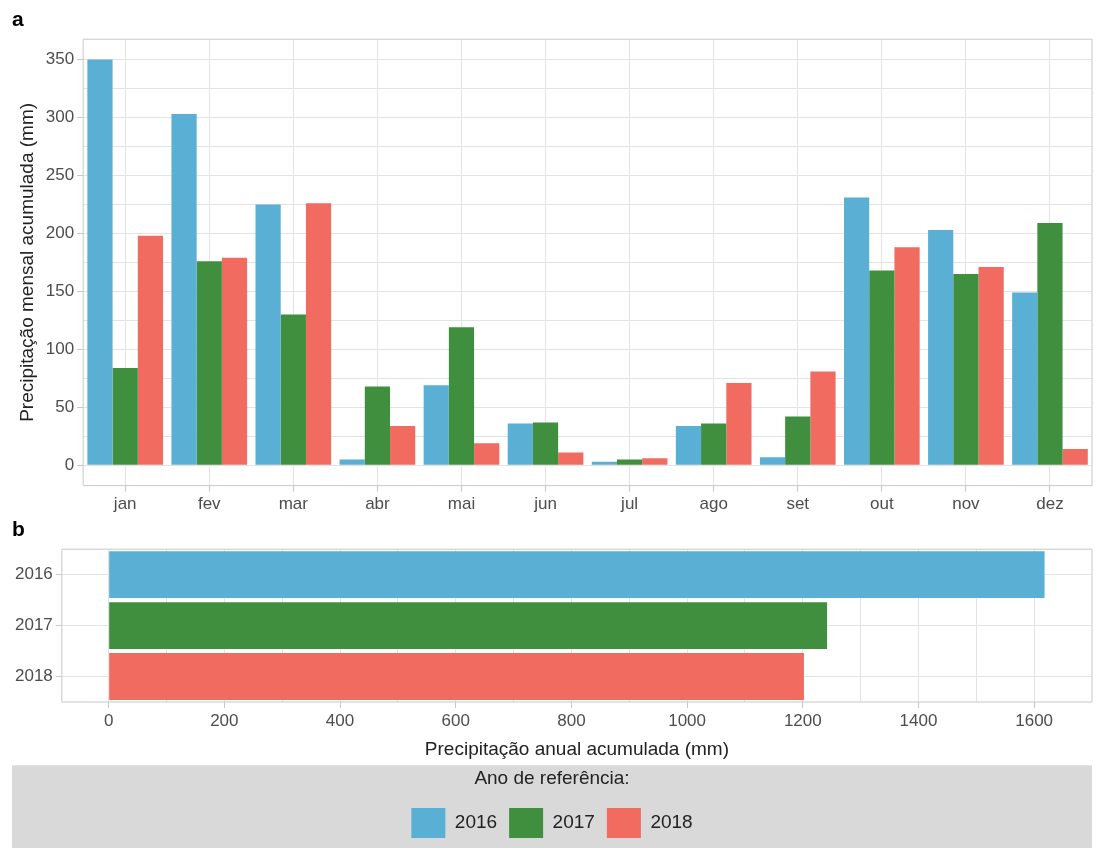 This screenshot has height=856, width=1112. Describe the element at coordinates (60, 59) in the screenshot. I see `y-tick-label: 350` at that location.